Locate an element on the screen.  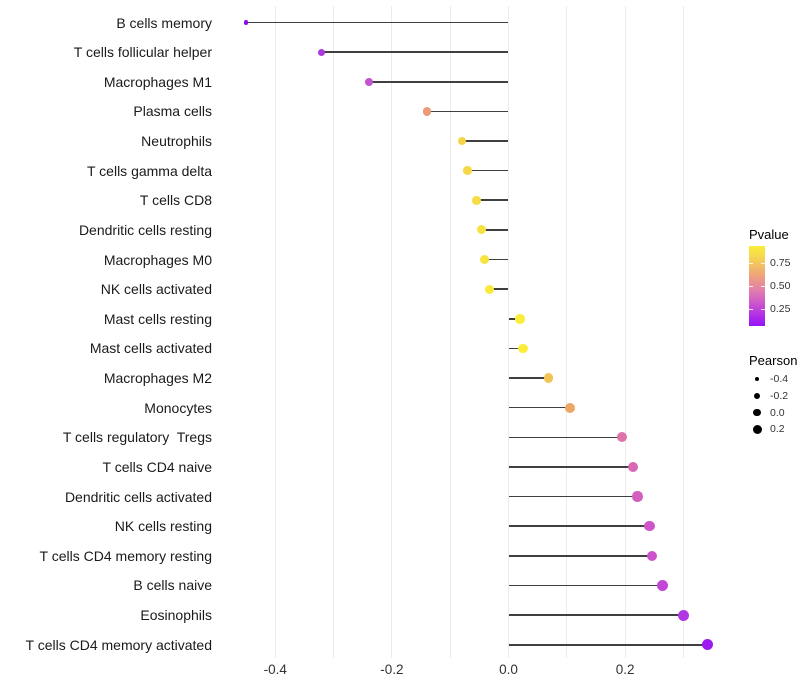
category-label: T cells follicular helper is located at coordinates (142, 52).